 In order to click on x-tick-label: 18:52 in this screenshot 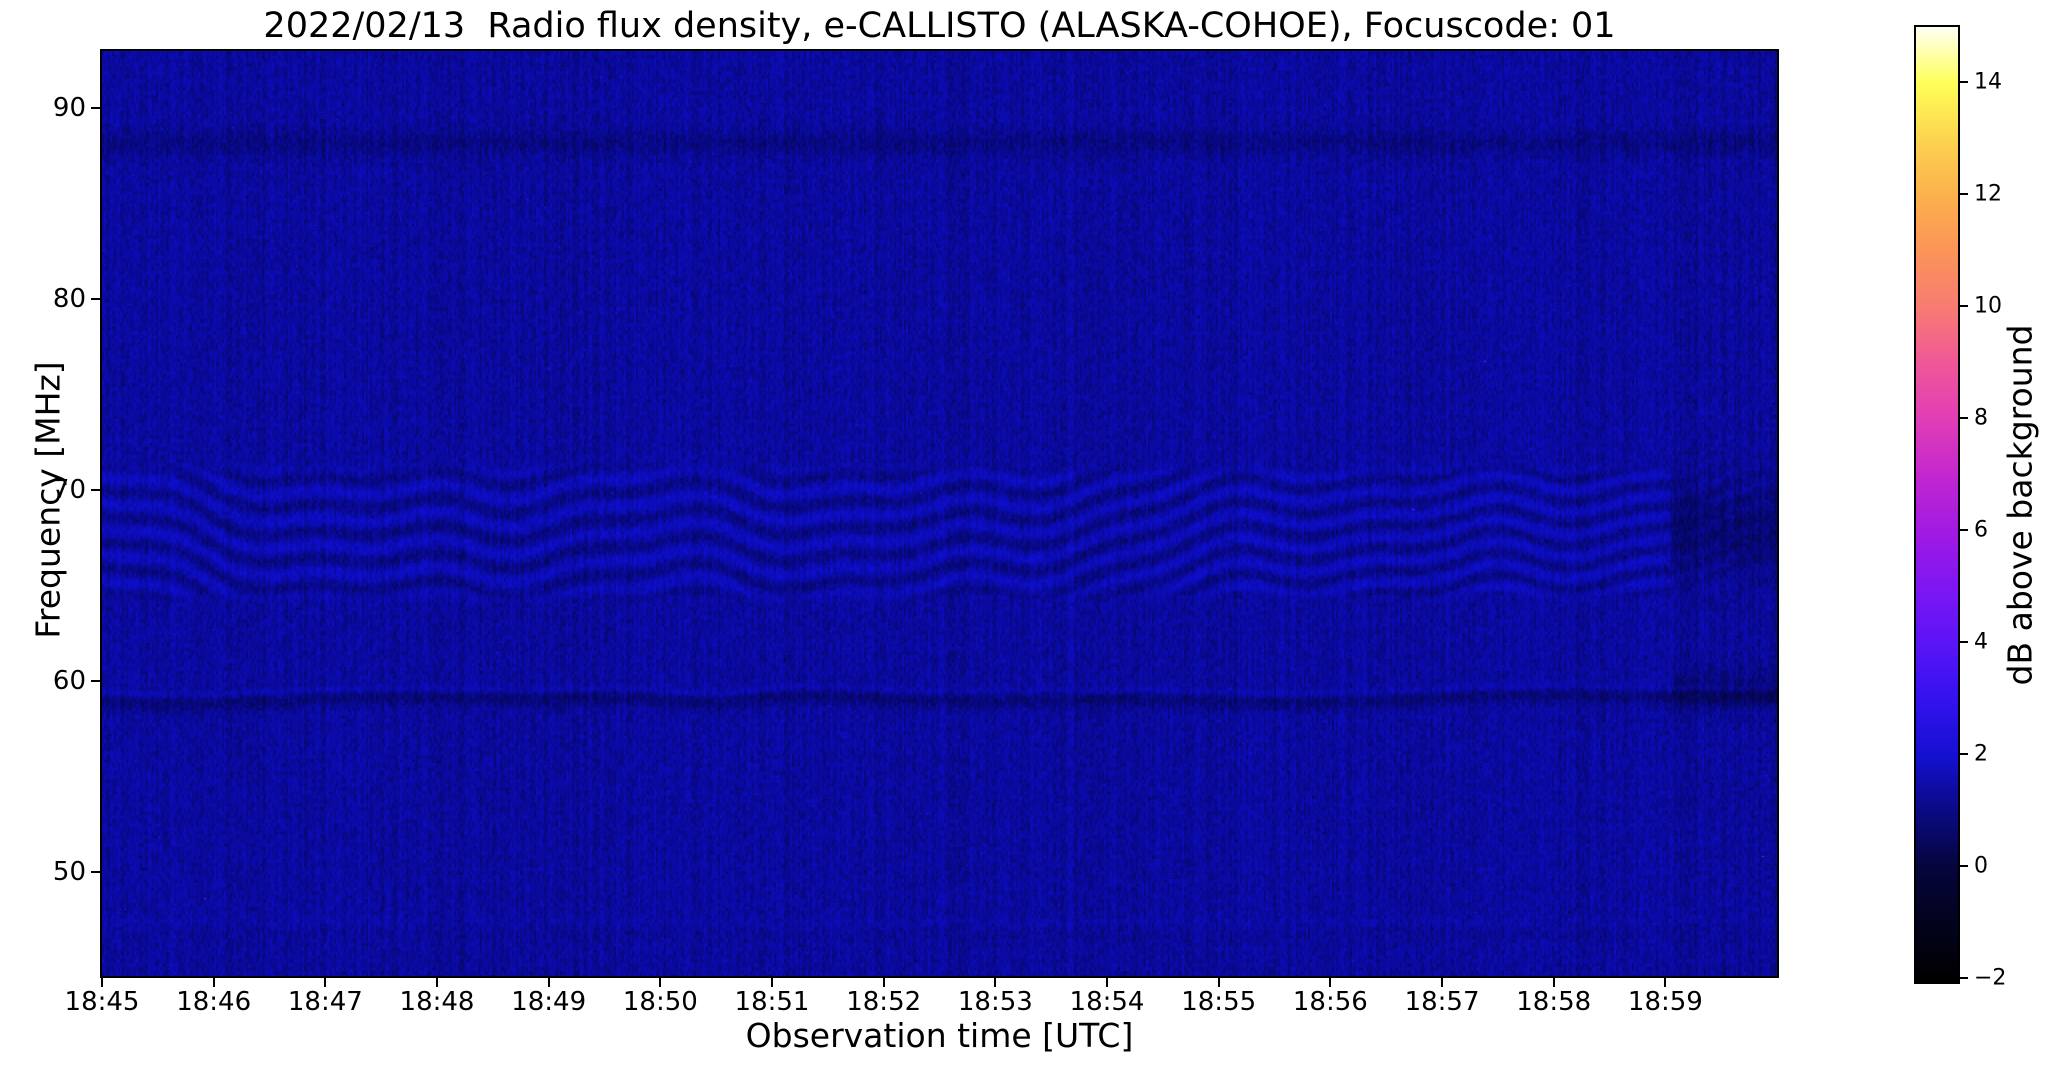, I will do `click(884, 1002)`.